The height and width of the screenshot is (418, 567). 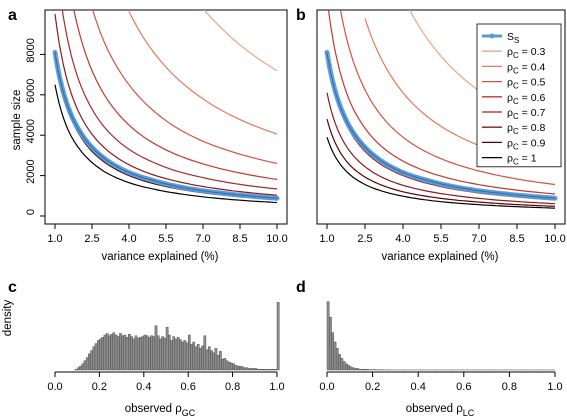 What do you see at coordinates (301, 287) in the screenshot?
I see `panel-letter-d: d` at bounding box center [301, 287].